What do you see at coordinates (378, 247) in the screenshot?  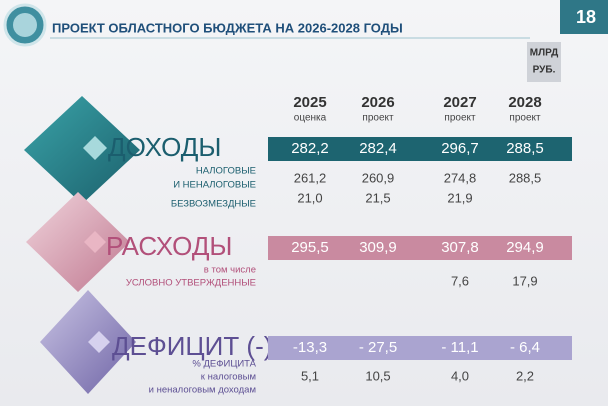 I see `total-value: 309,9` at bounding box center [378, 247].